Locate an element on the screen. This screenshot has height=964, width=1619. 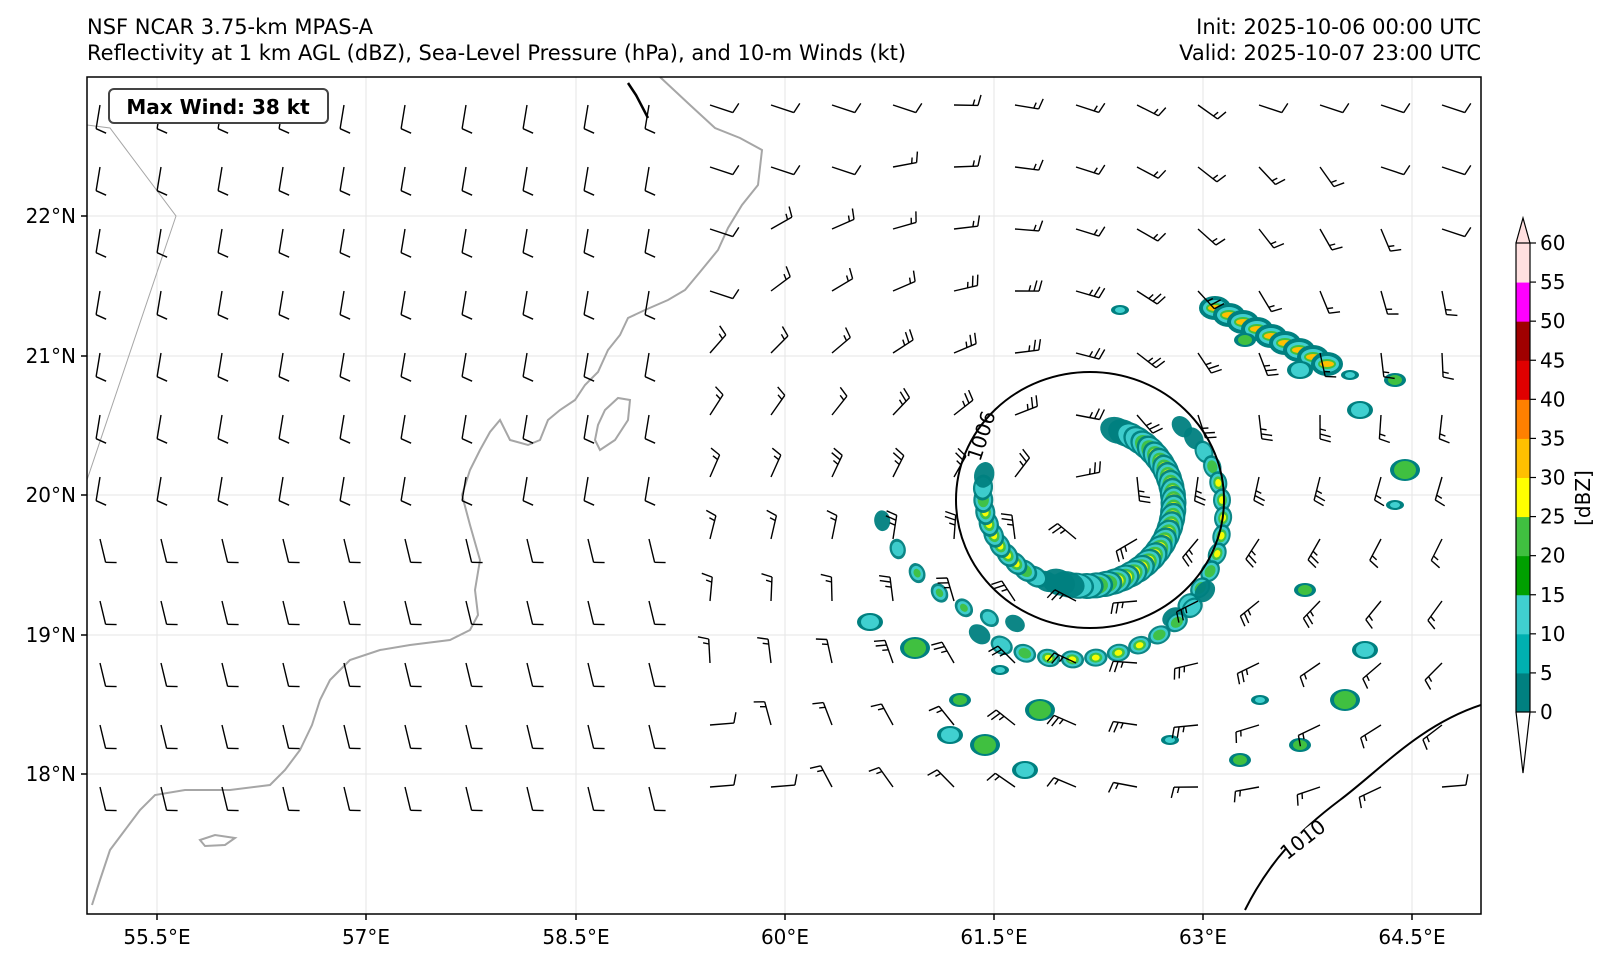
lon-tick-label: 61.5°E is located at coordinates (993, 937).